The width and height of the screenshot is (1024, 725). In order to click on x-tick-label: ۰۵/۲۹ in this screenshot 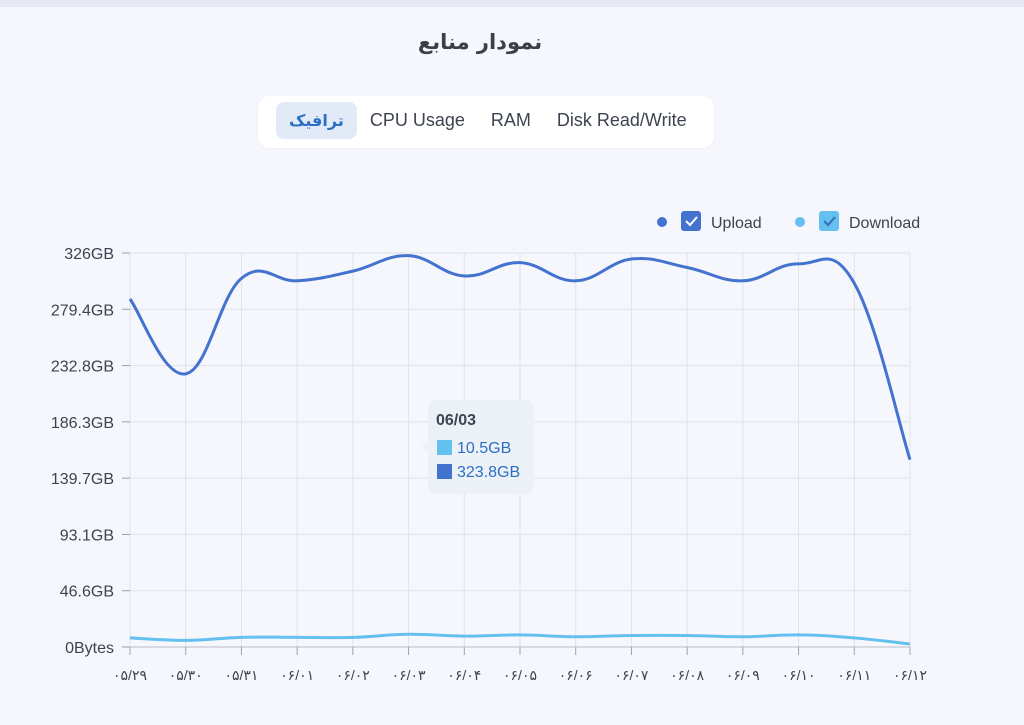, I will do `click(130, 675)`.